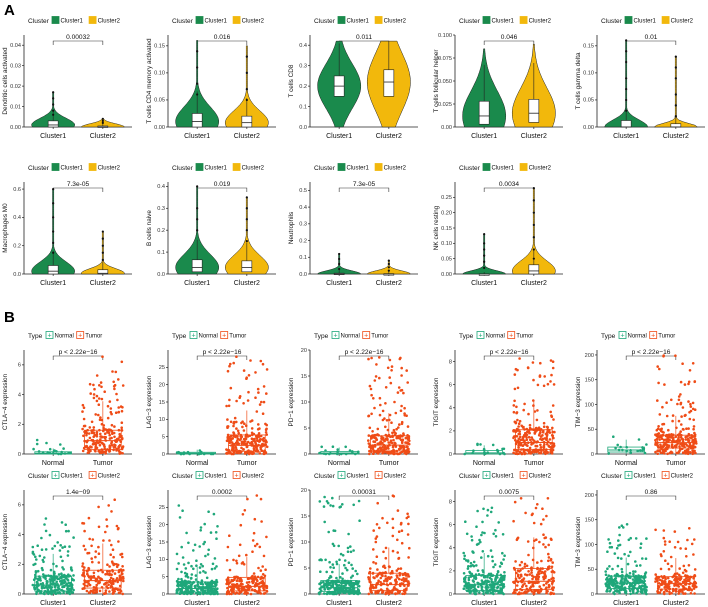  Describe the element at coordinates (450, 455) in the screenshot. I see `y-tick-label: 0` at that location.